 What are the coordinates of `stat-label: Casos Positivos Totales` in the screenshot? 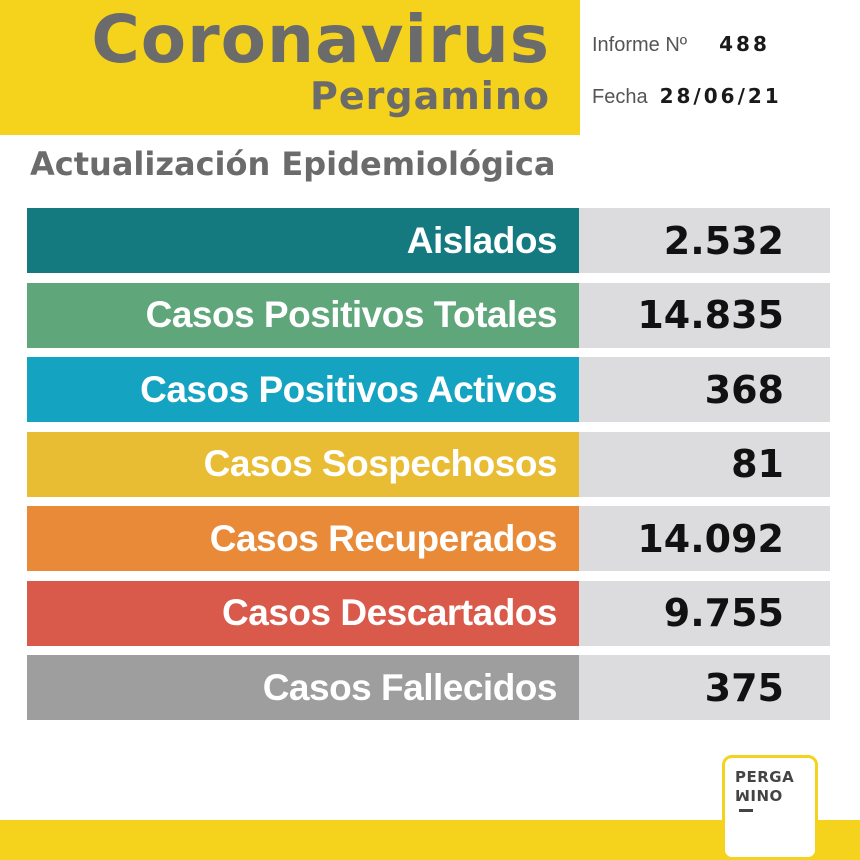 It's located at (303, 315).